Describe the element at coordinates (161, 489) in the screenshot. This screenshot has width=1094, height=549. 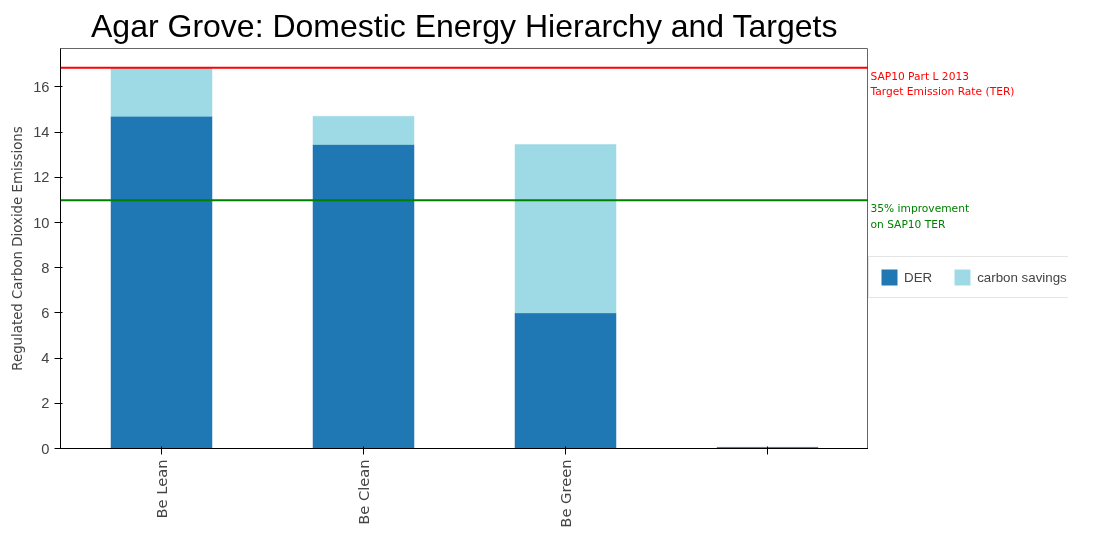
I see `x-tick-label: Be Lean` at that location.